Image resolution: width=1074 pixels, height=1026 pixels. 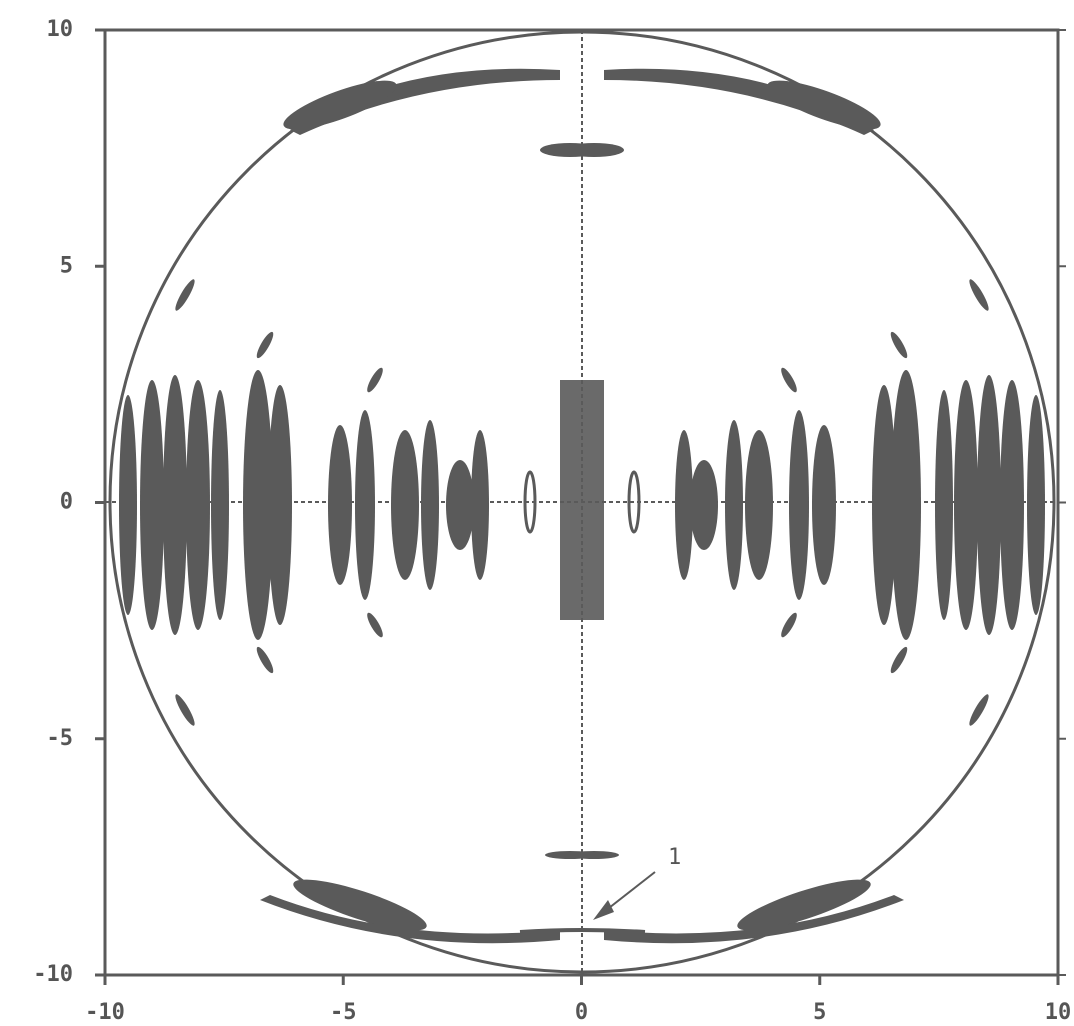 I want to click on y-tick-label: 10, so click(x=60, y=29).